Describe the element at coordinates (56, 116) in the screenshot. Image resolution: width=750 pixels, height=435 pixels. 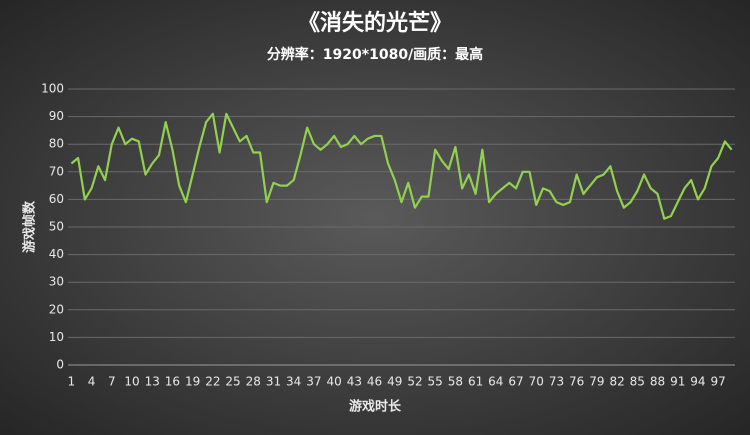
I see `y-tick-label: 90` at that location.